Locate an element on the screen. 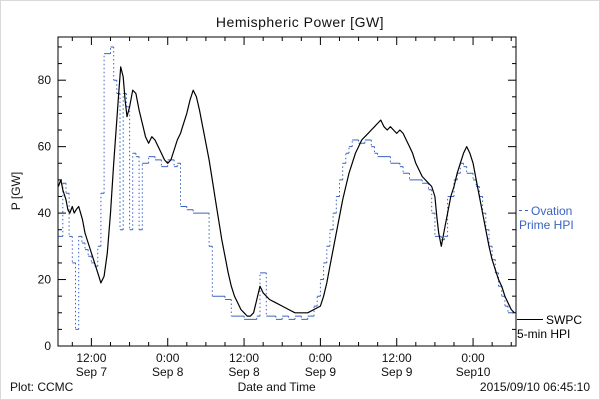 The height and width of the screenshot is (400, 600). legend-ovation-name2: Prime HPI is located at coordinates (546, 225).